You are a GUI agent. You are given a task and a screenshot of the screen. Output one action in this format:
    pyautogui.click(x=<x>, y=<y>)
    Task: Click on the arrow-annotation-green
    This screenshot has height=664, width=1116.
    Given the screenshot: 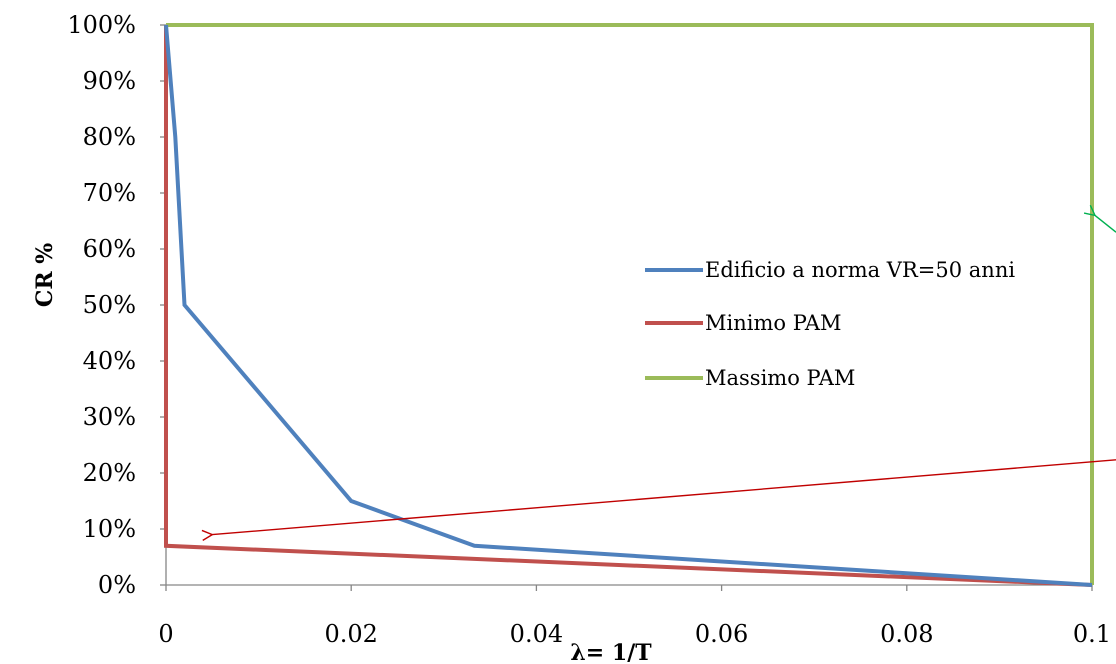 What is the action you would take?
    pyautogui.click(x=1105, y=224)
    